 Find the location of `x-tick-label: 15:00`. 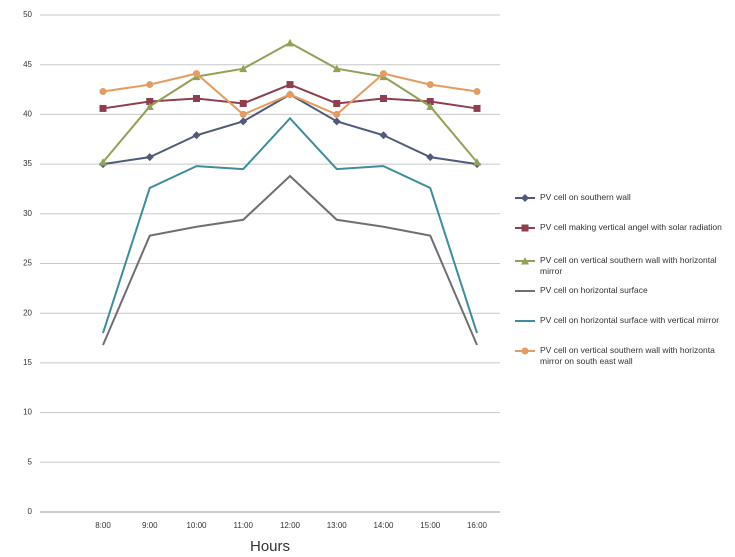

x-tick-label: 15:00 is located at coordinates (430, 525).